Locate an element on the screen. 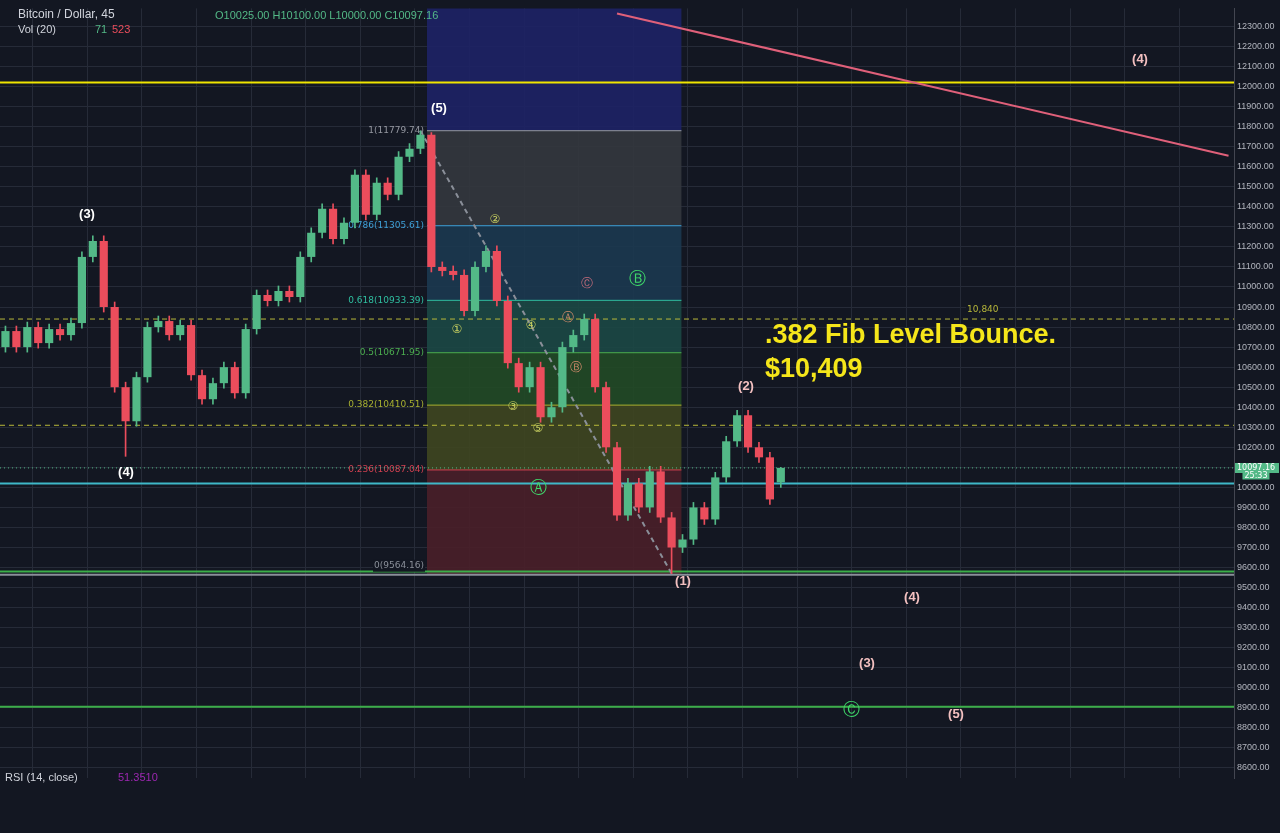 The image size is (1280, 833). y-tick-label: 8600.00 is located at coordinates (1253, 767).